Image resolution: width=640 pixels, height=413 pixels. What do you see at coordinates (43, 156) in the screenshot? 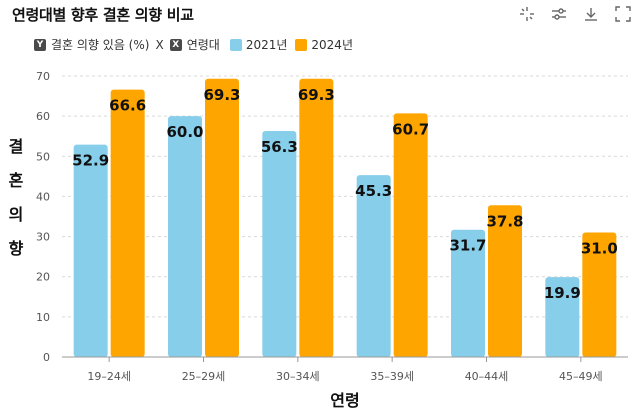
I see `y-tick-label: 50` at bounding box center [43, 156].